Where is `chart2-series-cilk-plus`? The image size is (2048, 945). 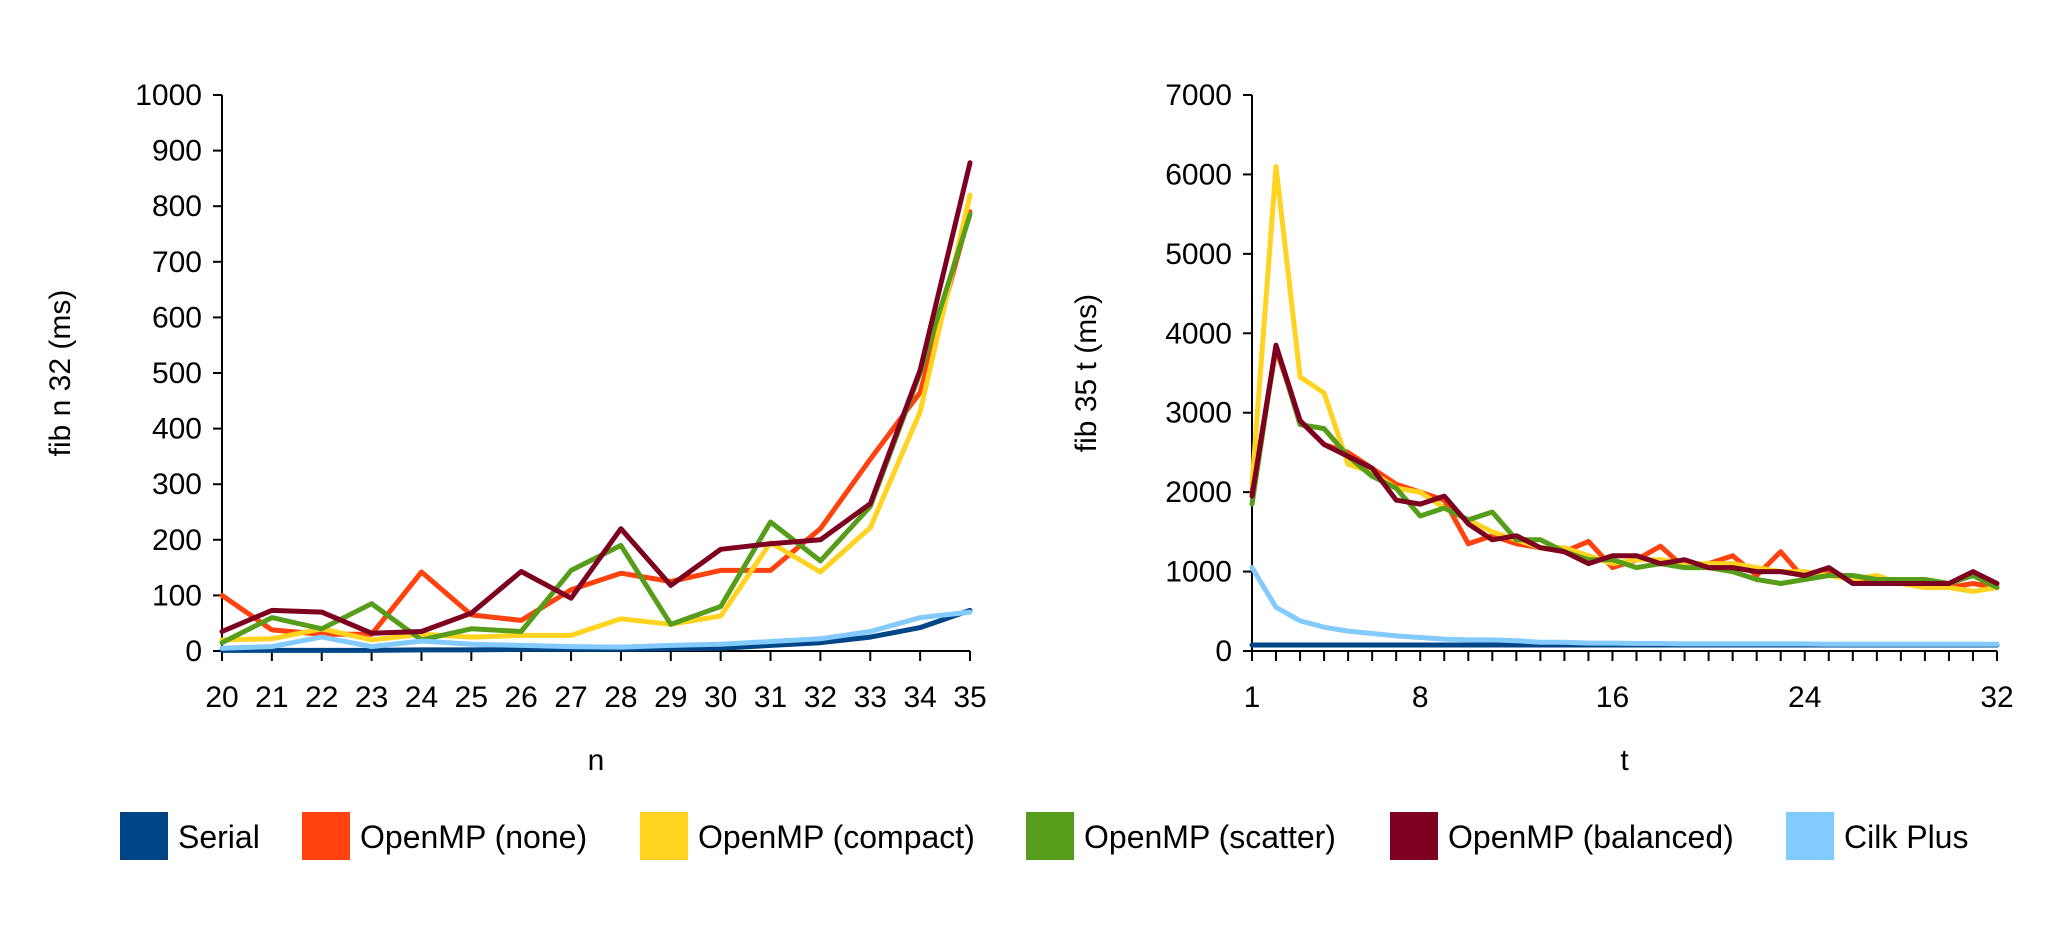 chart2-series-cilk-plus is located at coordinates (1624, 606).